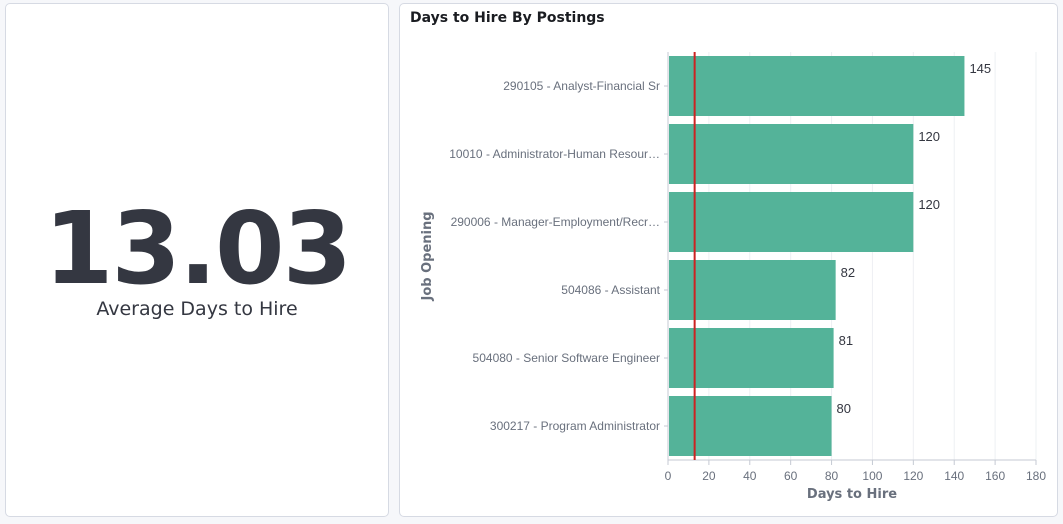 The image size is (1063, 524). Describe the element at coordinates (872, 476) in the screenshot. I see `x-tick-label: 100` at that location.